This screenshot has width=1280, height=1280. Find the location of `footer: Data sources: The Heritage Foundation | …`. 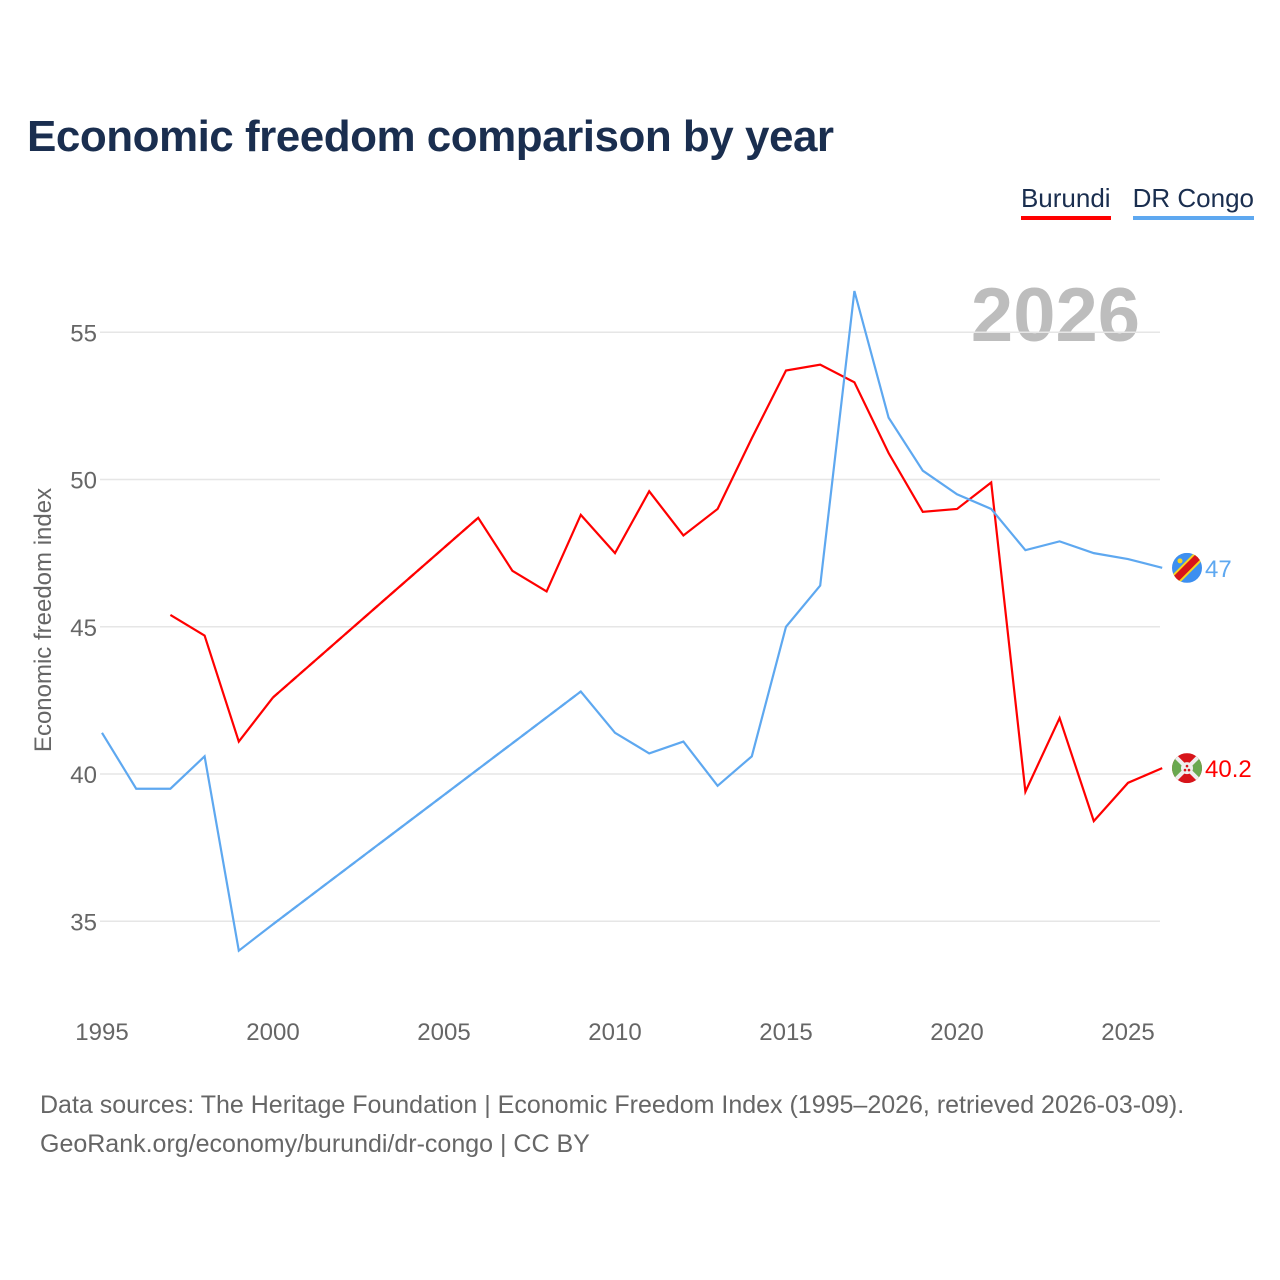

footer: Data sources: The Heritage Foundation | … is located at coordinates (612, 1125).